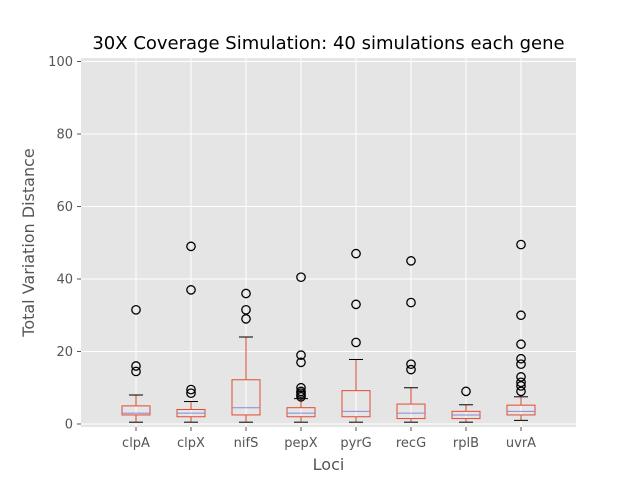 The width and height of the screenshot is (640, 484). What do you see at coordinates (356, 335) in the screenshot?
I see `box-pyrG` at bounding box center [356, 335].